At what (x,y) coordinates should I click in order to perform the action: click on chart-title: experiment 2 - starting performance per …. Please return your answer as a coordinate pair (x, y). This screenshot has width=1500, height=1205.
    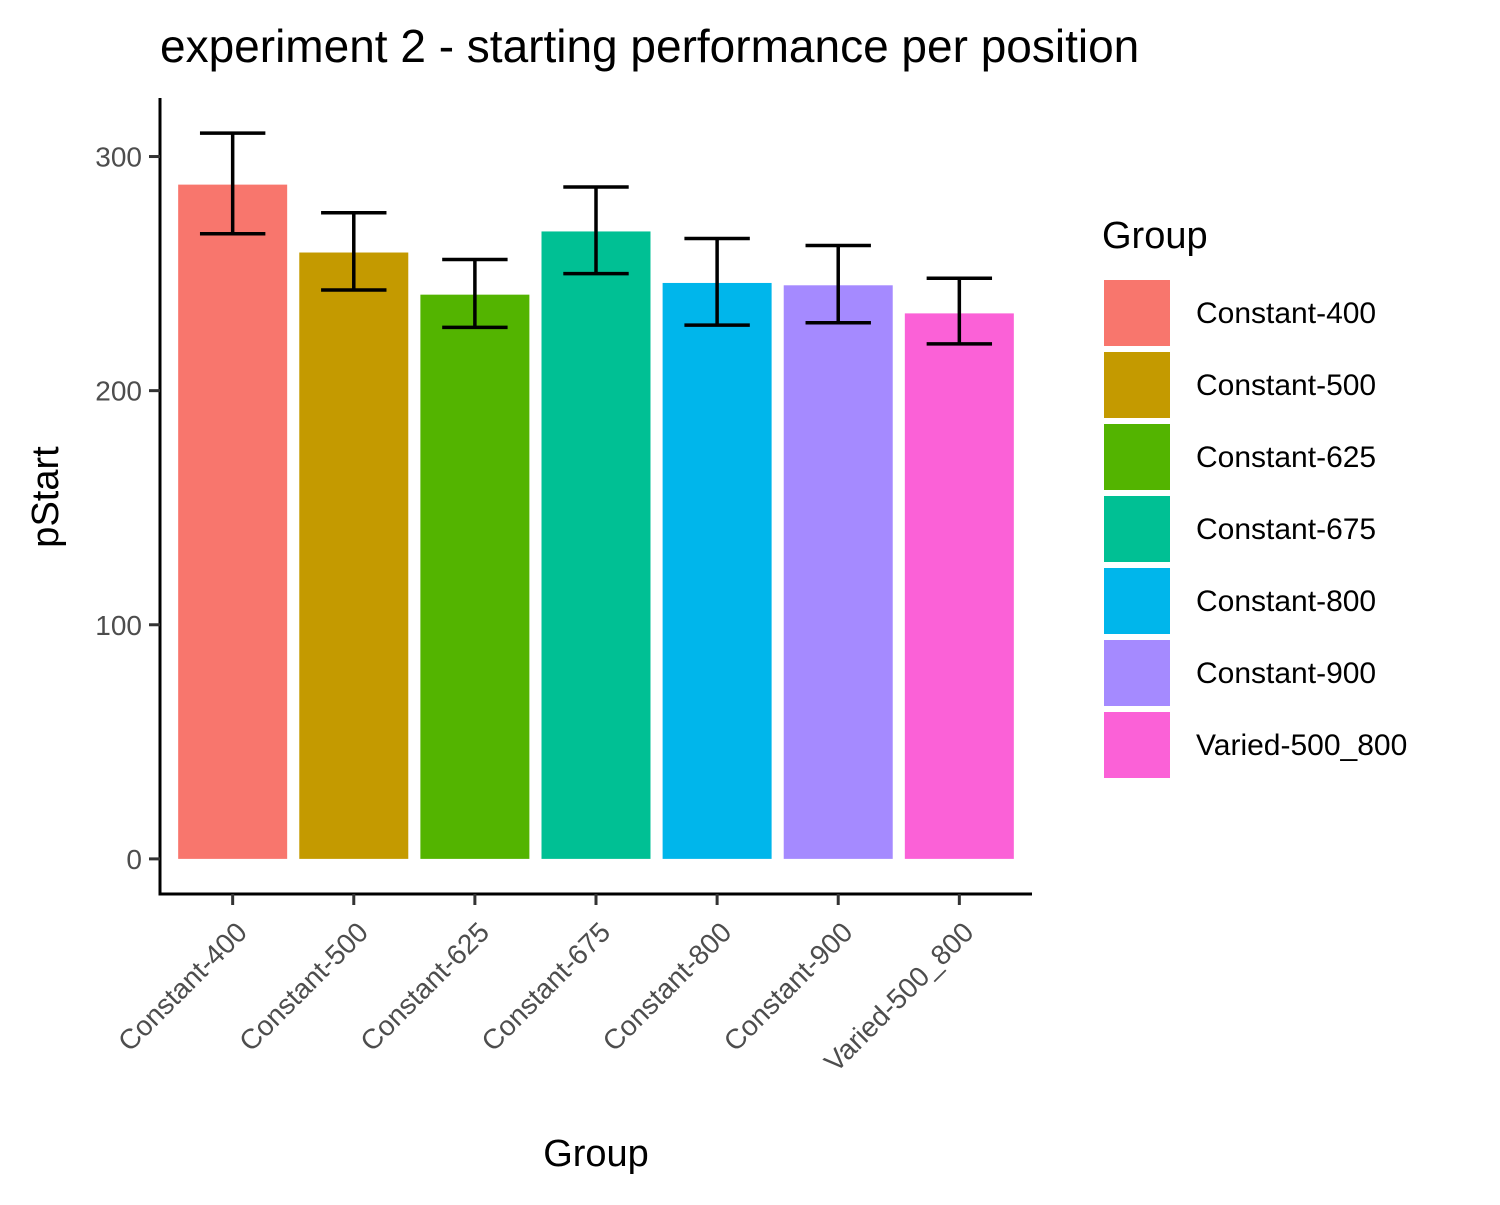
    Looking at the image, I should click on (649, 46).